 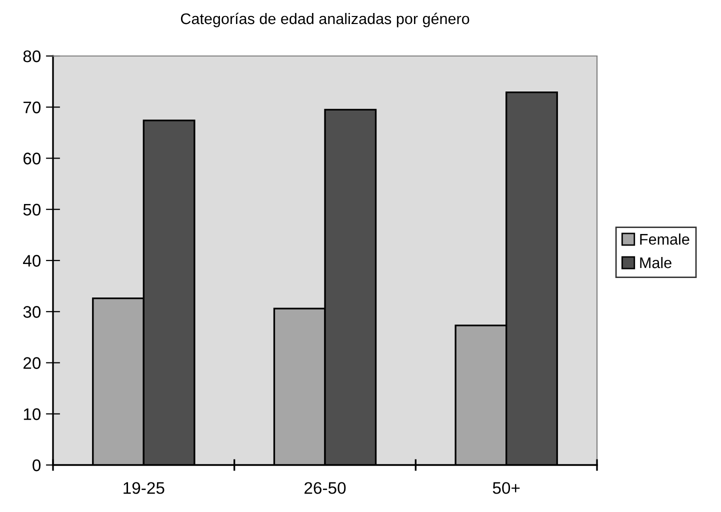 I want to click on x-tick-label: 50+, so click(x=506, y=488).